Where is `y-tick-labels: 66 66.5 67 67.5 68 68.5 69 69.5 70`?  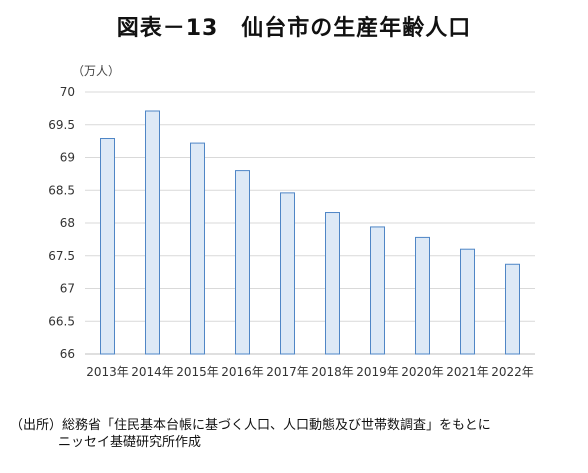 y-tick-labels: 66 66.5 67 67.5 68 68.5 69 69.5 70 is located at coordinates (61, 223).